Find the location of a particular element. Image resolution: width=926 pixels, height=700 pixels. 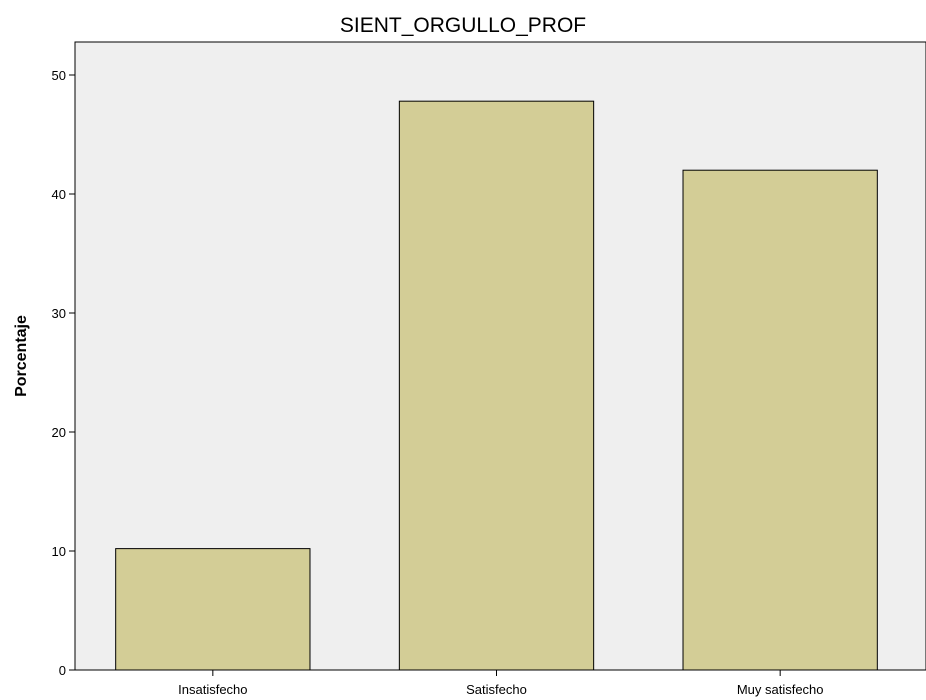

y-axis: 0 10 20 30 40 50 is located at coordinates (63, 373).